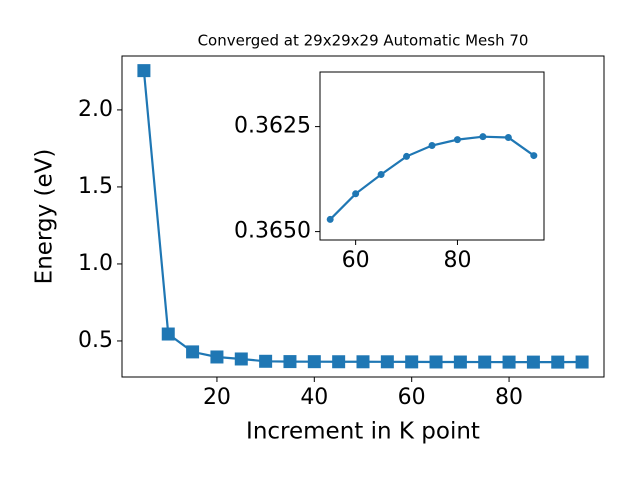  What do you see at coordinates (95, 340) in the screenshot?
I see `y-tick-label: 0.5` at bounding box center [95, 340].